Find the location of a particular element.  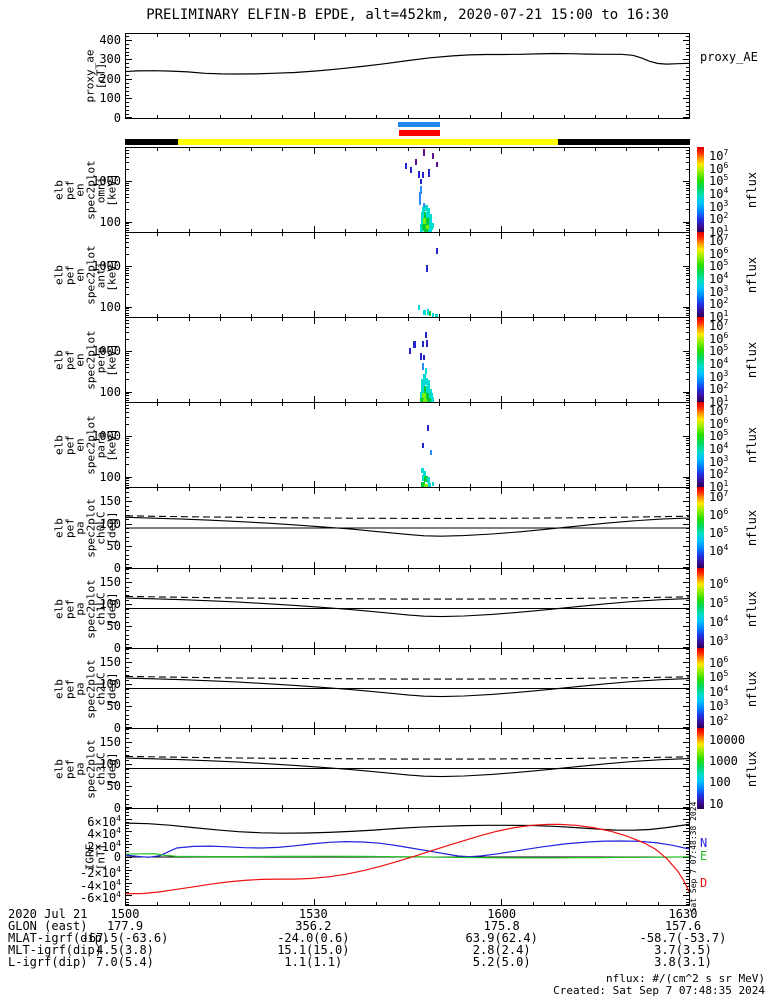

y-tick-label: 50 is located at coordinates (113, 546).